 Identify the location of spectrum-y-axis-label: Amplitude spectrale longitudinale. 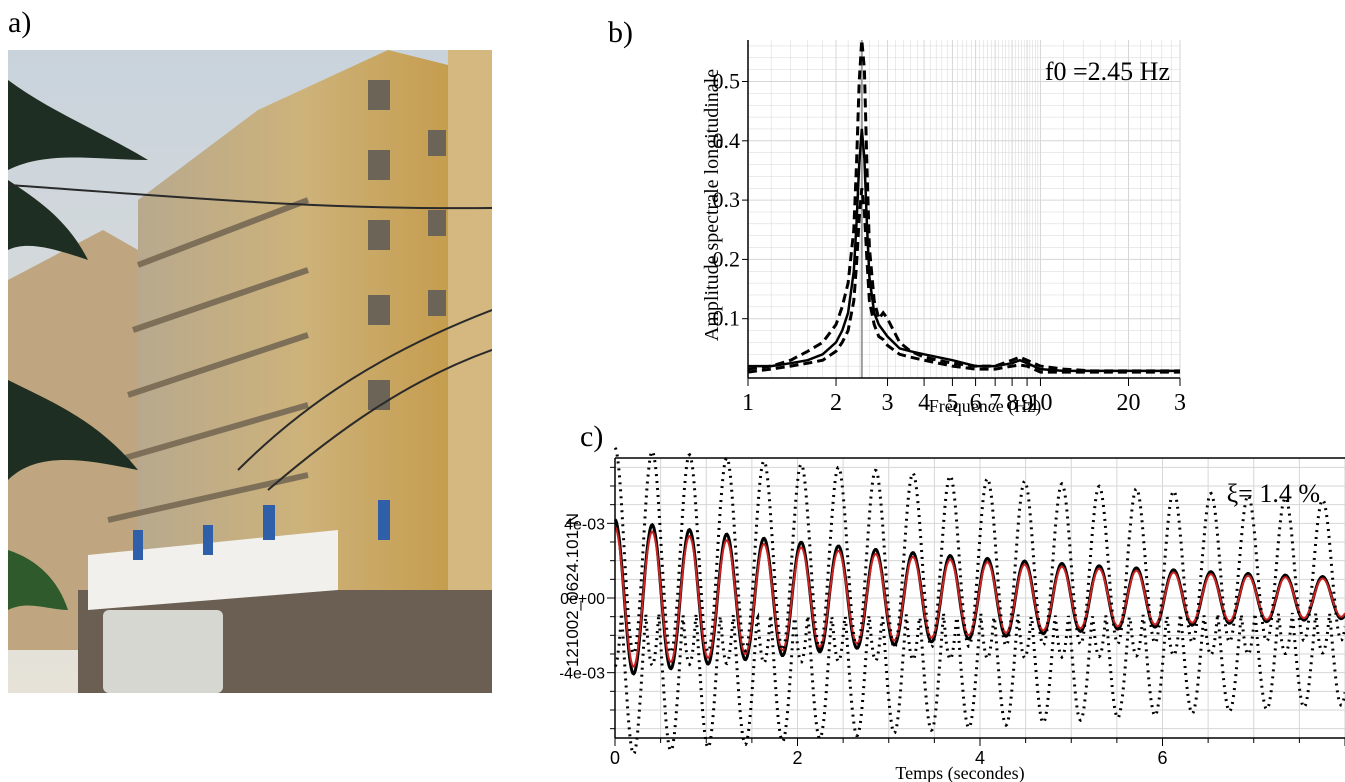
(712, 205).